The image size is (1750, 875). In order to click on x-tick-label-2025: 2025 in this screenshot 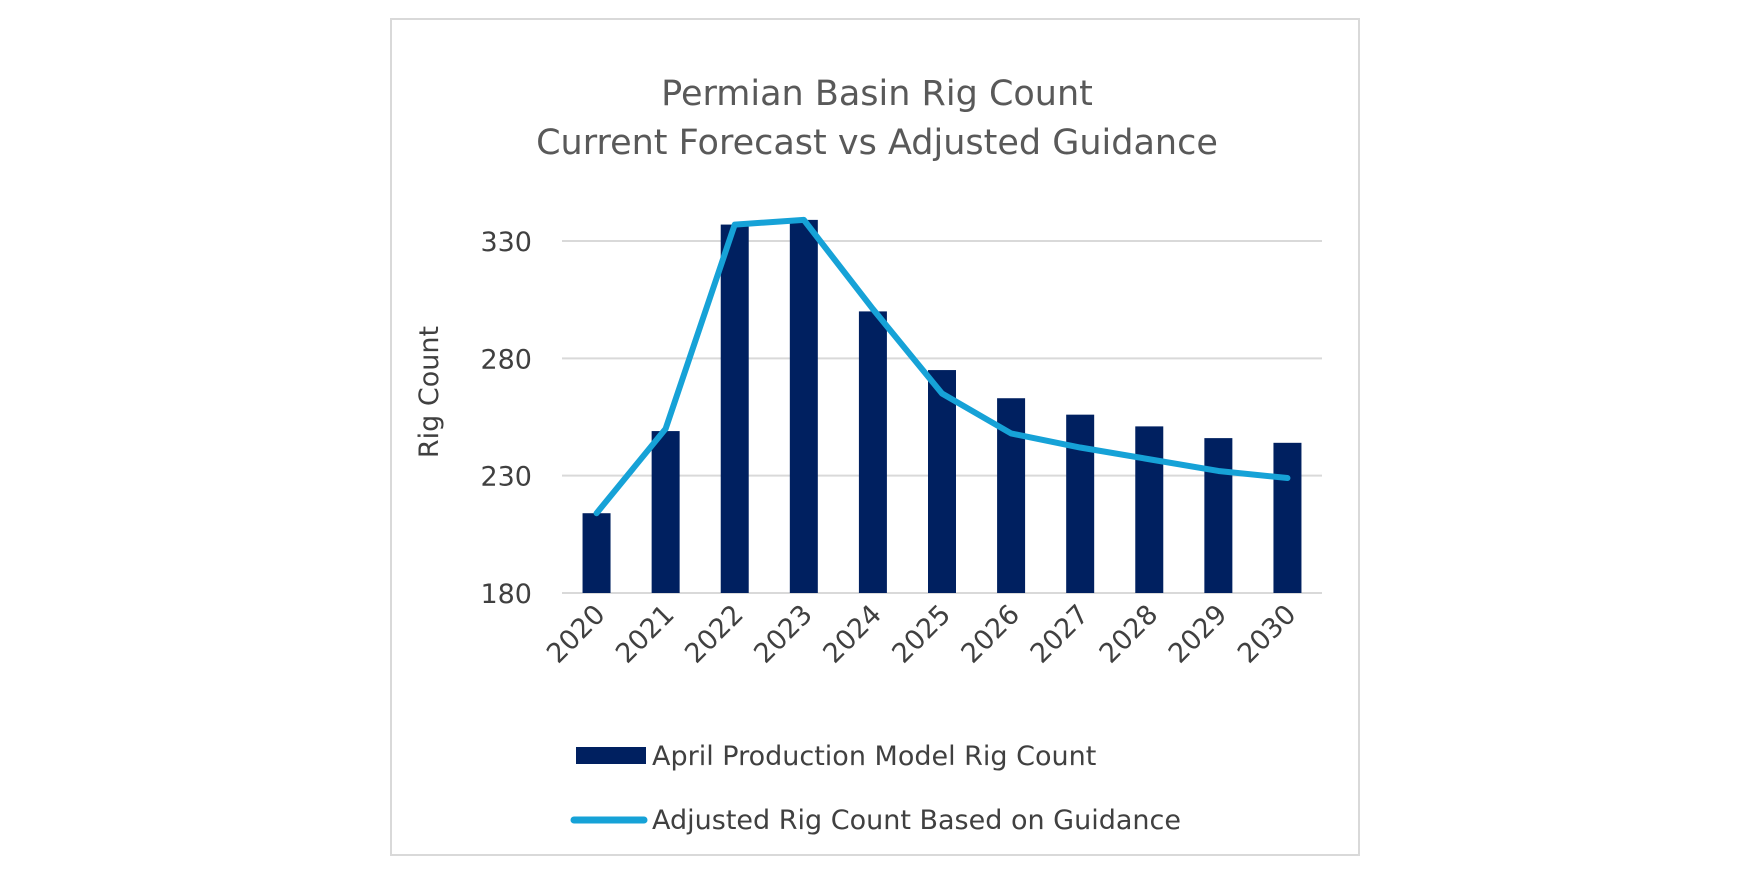, I will do `click(921, 634)`.